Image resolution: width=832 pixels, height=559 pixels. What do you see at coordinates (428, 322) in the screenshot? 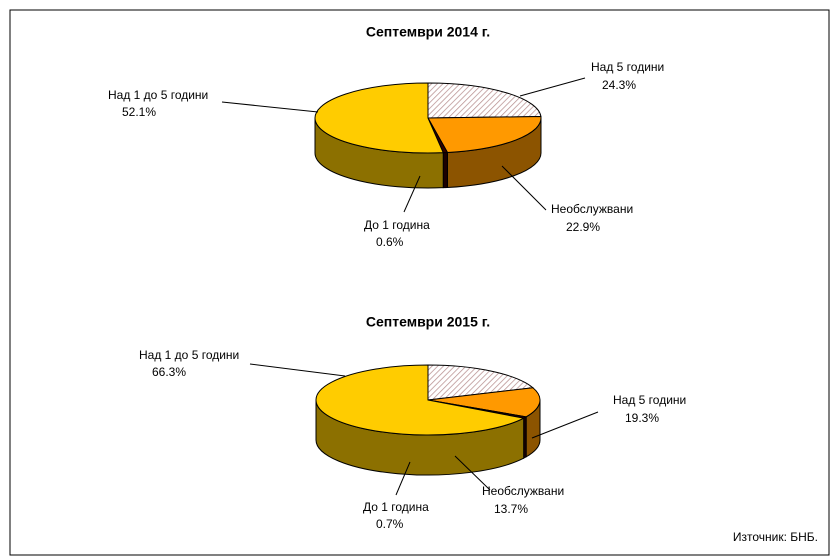
I see `chart-title: Септември 2015 г.` at bounding box center [428, 322].